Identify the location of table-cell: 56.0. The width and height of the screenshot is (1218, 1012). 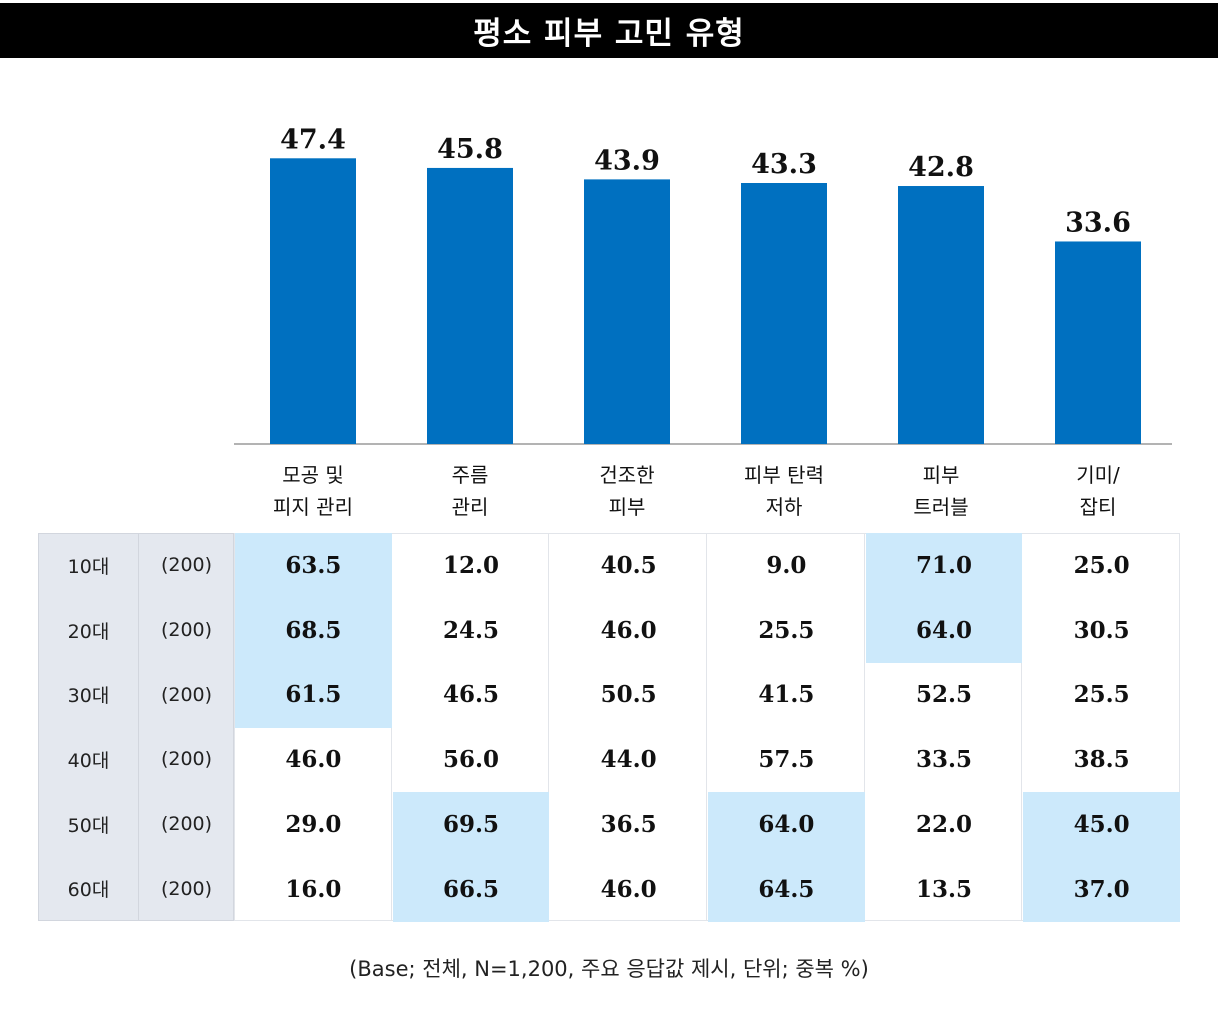
(470, 760).